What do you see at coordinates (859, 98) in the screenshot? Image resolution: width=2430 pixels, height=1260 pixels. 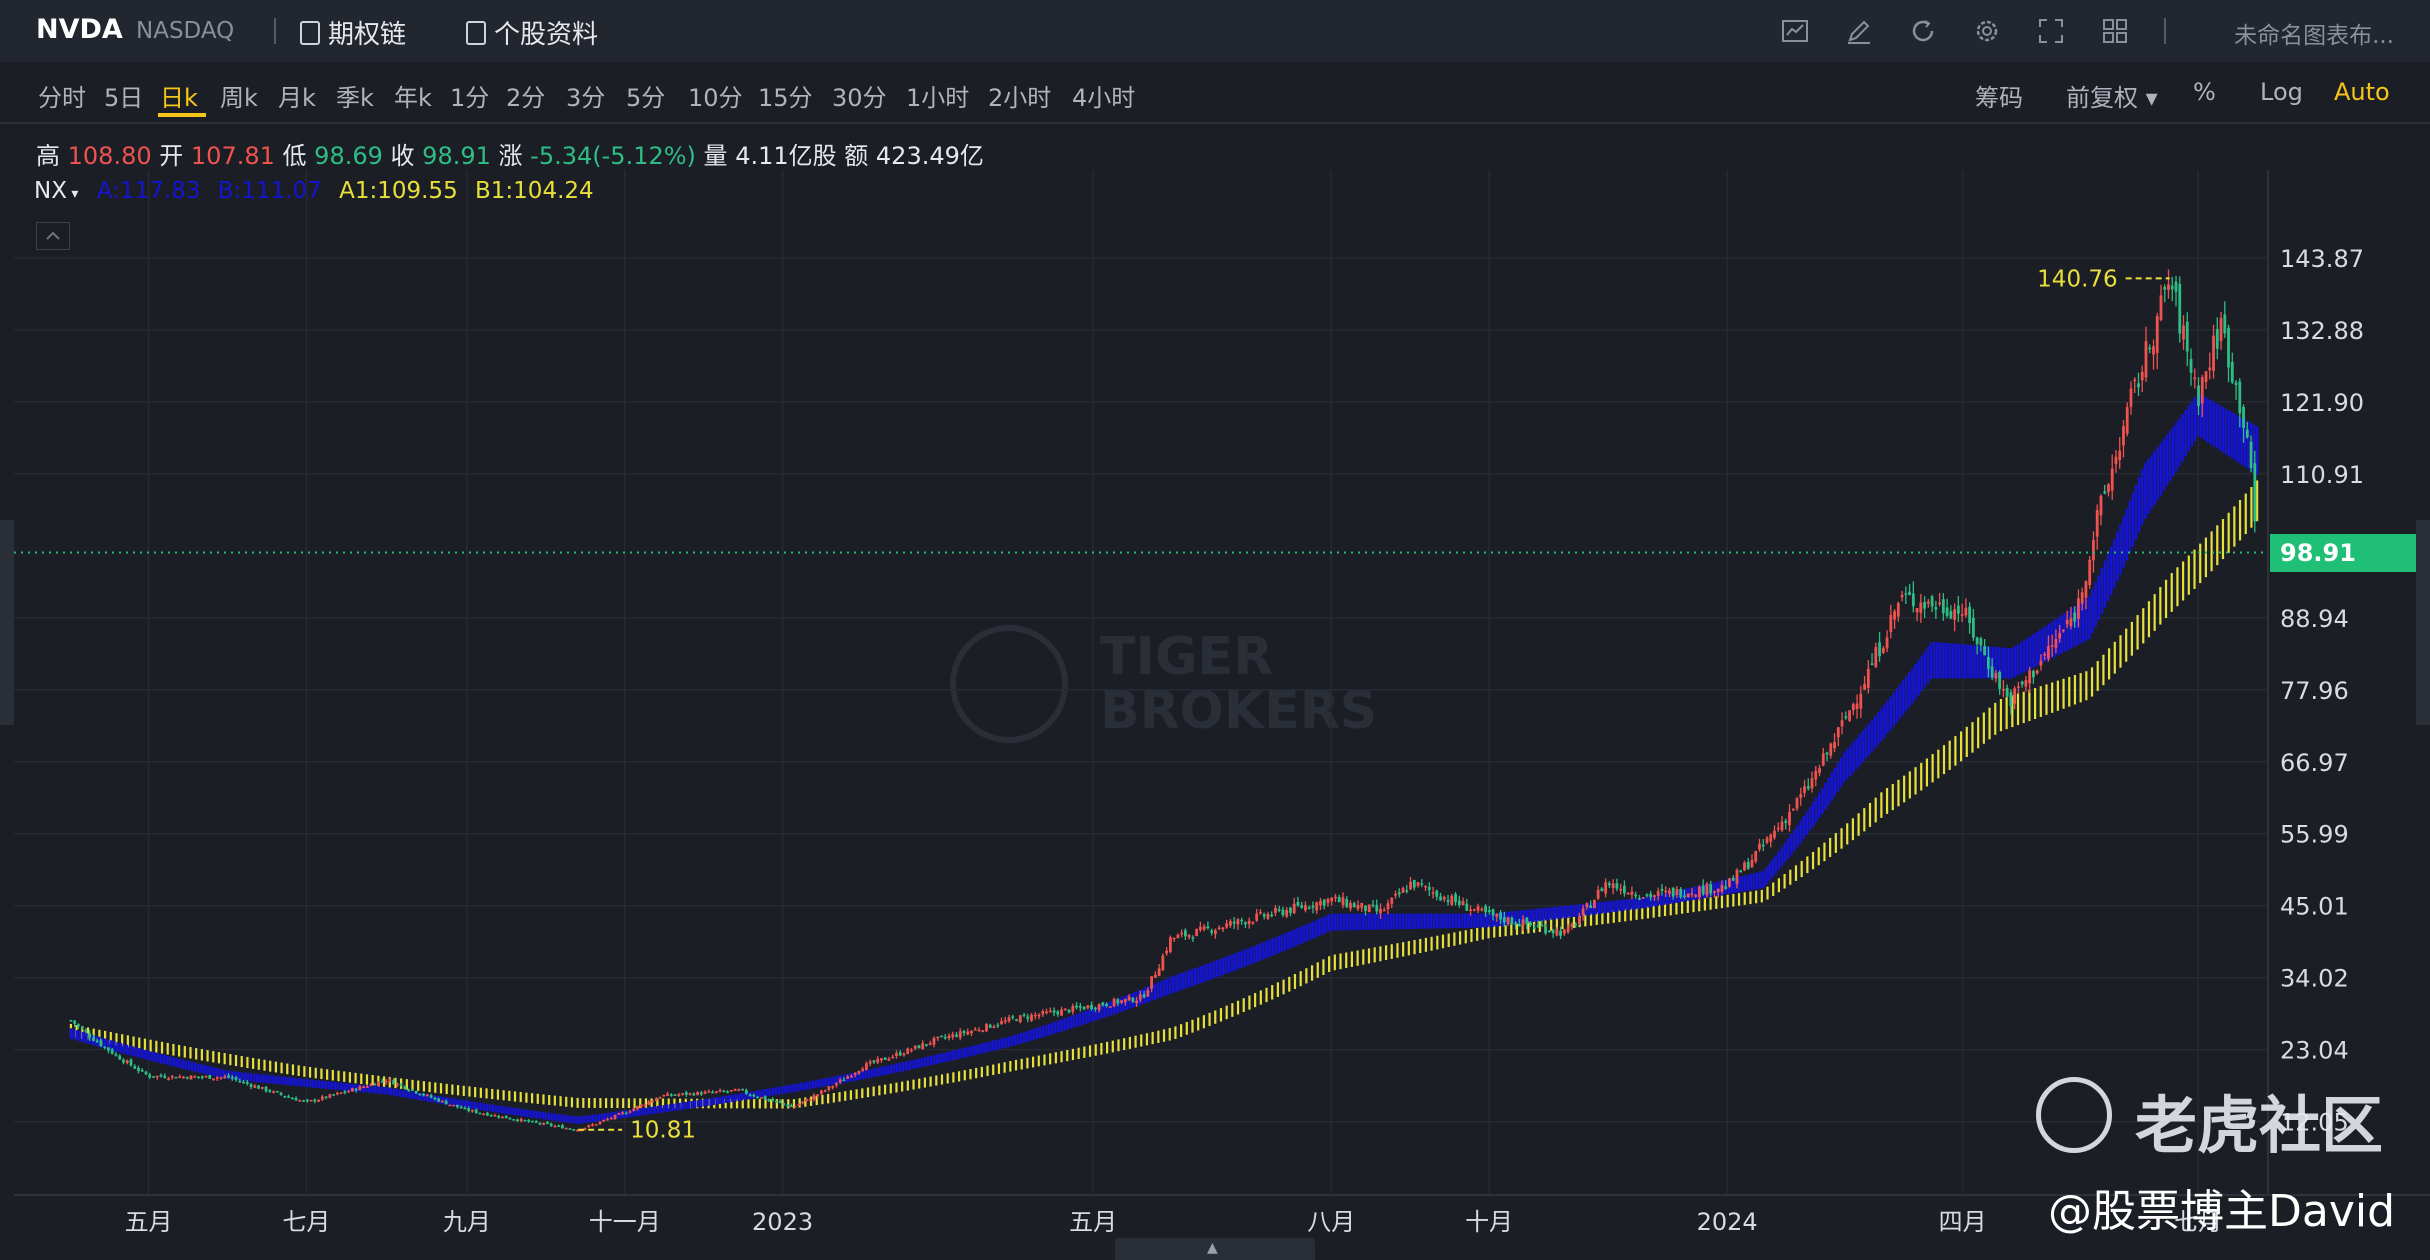 I see `period-tab: 30分` at bounding box center [859, 98].